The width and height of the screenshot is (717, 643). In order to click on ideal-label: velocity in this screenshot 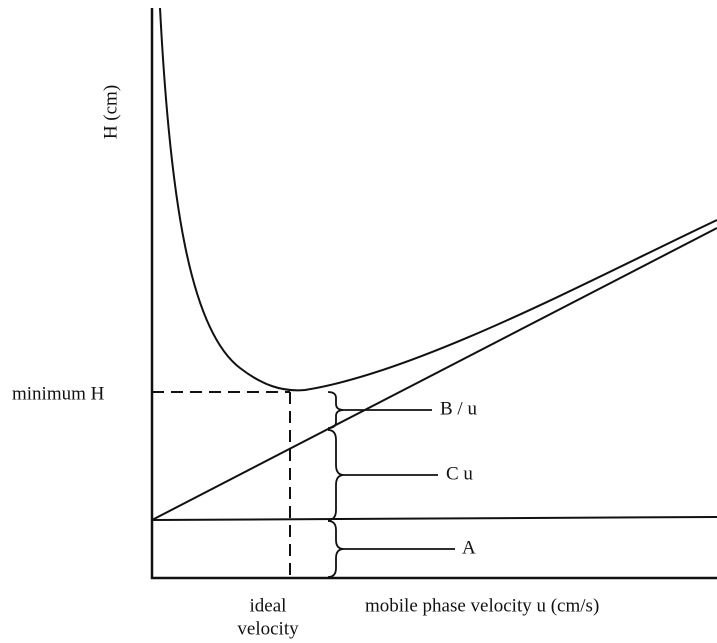, I will do `click(268, 628)`.